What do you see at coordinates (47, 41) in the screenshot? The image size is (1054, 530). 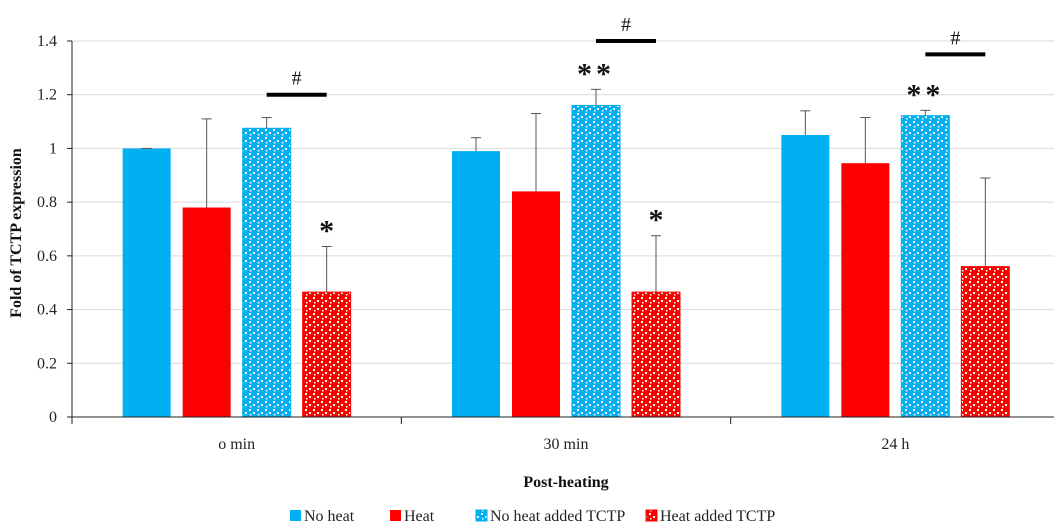 I see `y-tick-label: 1.4` at bounding box center [47, 41].